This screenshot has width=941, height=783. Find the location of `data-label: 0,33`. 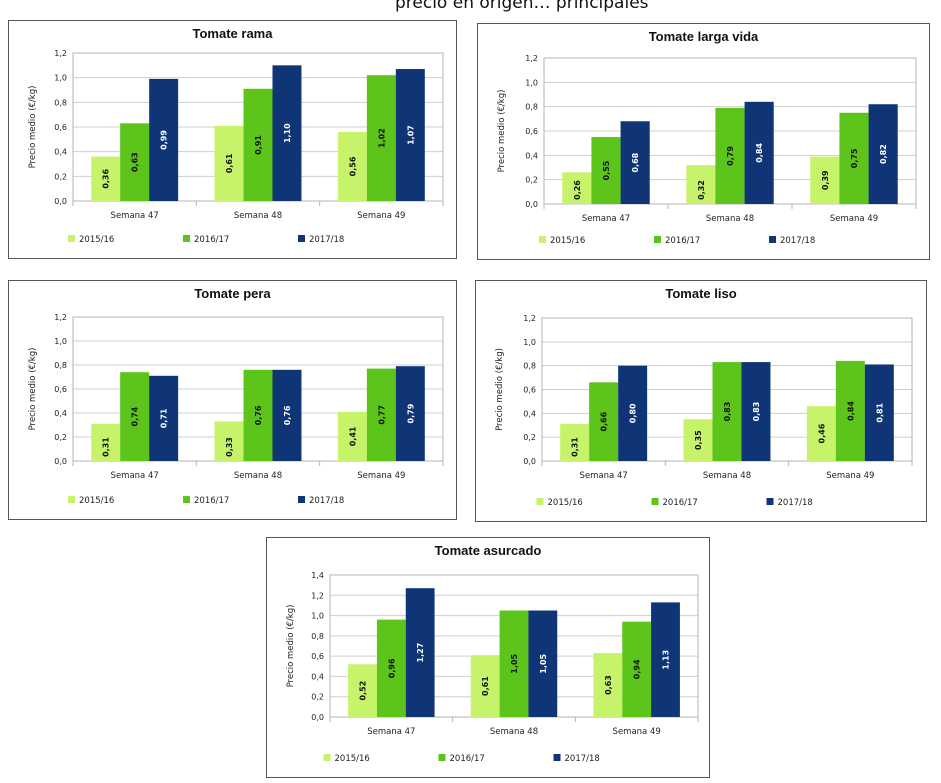

data-label: 0,33 is located at coordinates (229, 447).